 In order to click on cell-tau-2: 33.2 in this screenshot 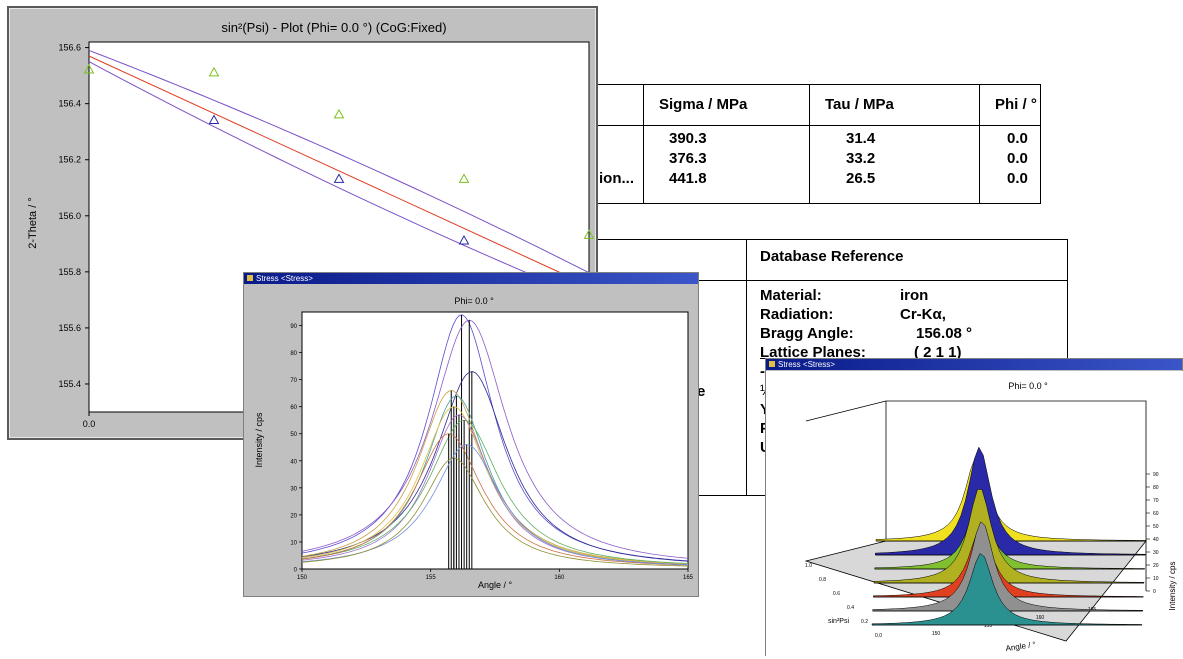, I will do `click(861, 158)`.